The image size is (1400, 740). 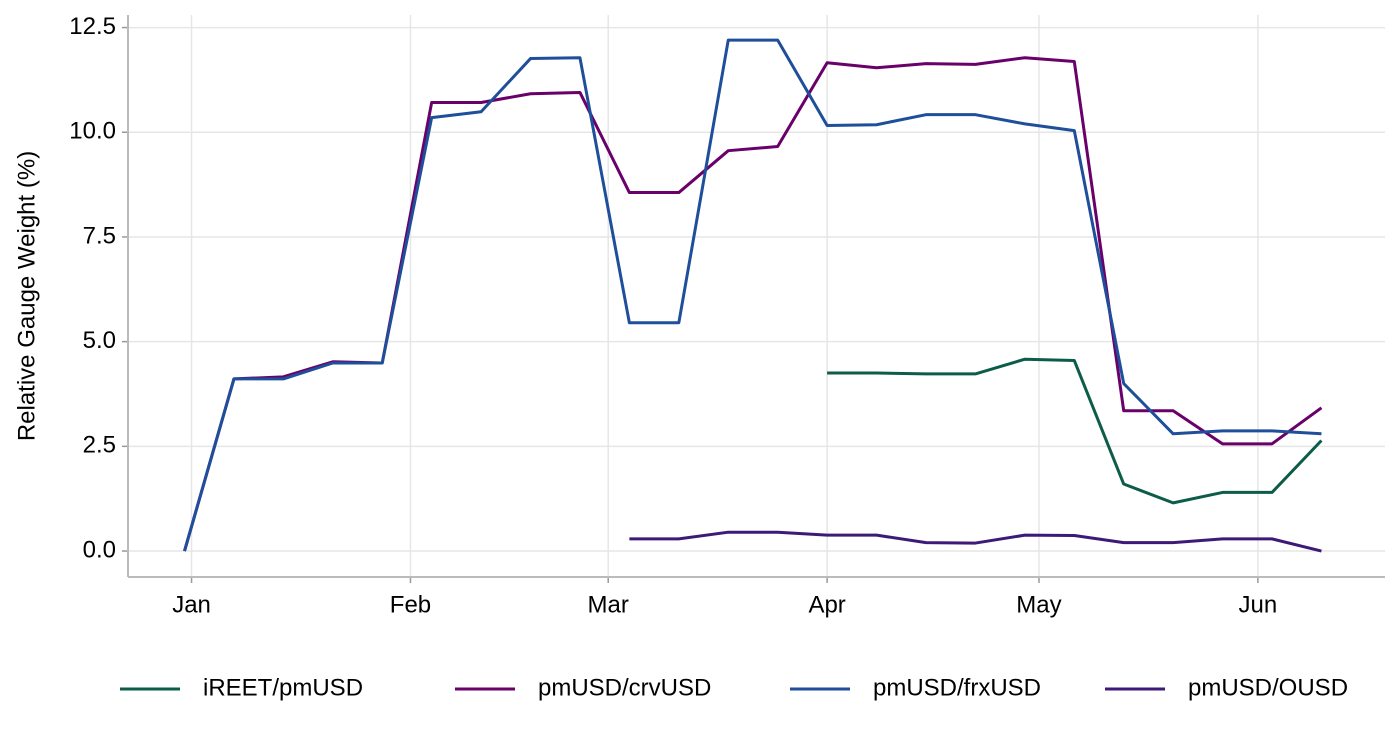 I want to click on x-tick-label: Feb, so click(x=410, y=604).